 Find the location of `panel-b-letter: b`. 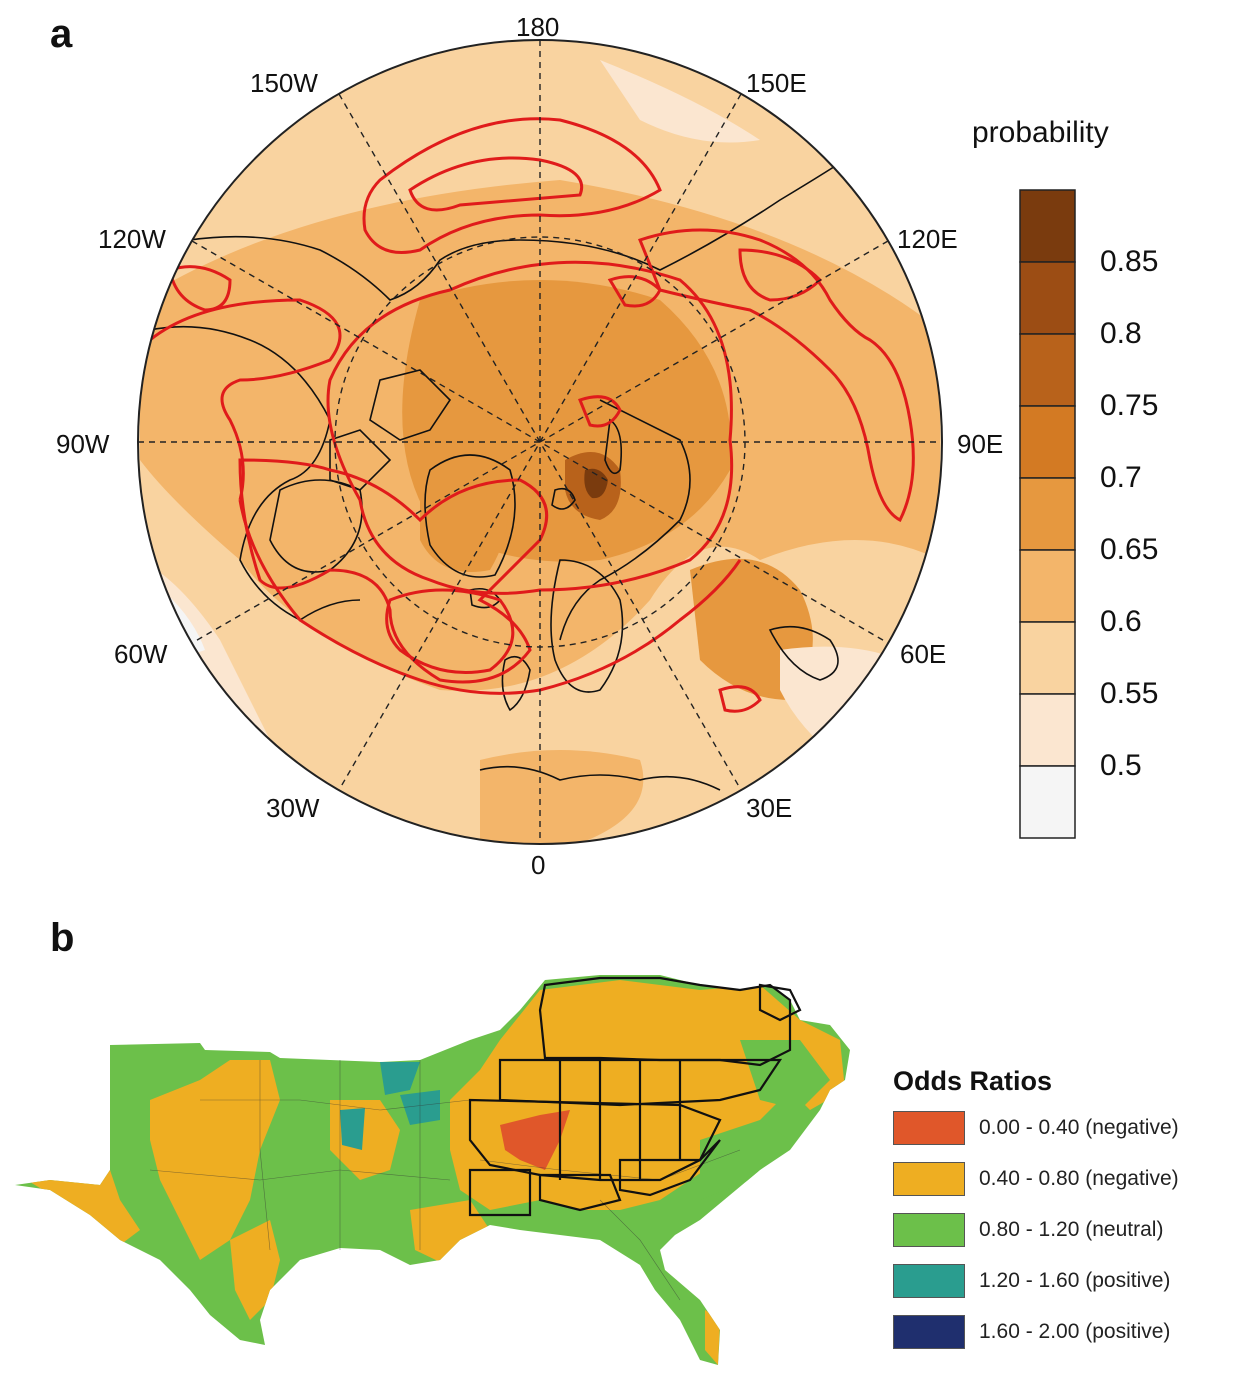

panel-b-letter: b is located at coordinates (62, 938).